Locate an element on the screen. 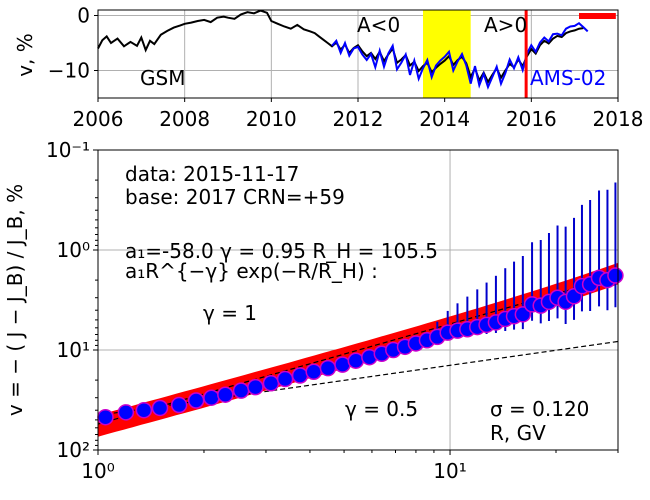 The width and height of the screenshot is (650, 500). top-x-tick-label-4: 2014 is located at coordinates (444, 119).